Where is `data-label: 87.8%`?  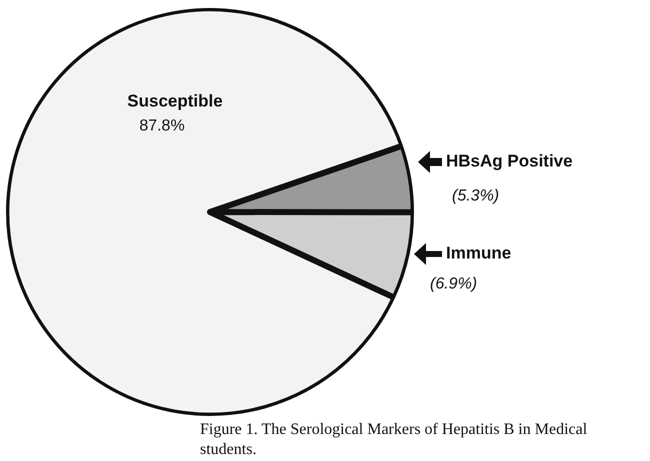 data-label: 87.8% is located at coordinates (162, 125).